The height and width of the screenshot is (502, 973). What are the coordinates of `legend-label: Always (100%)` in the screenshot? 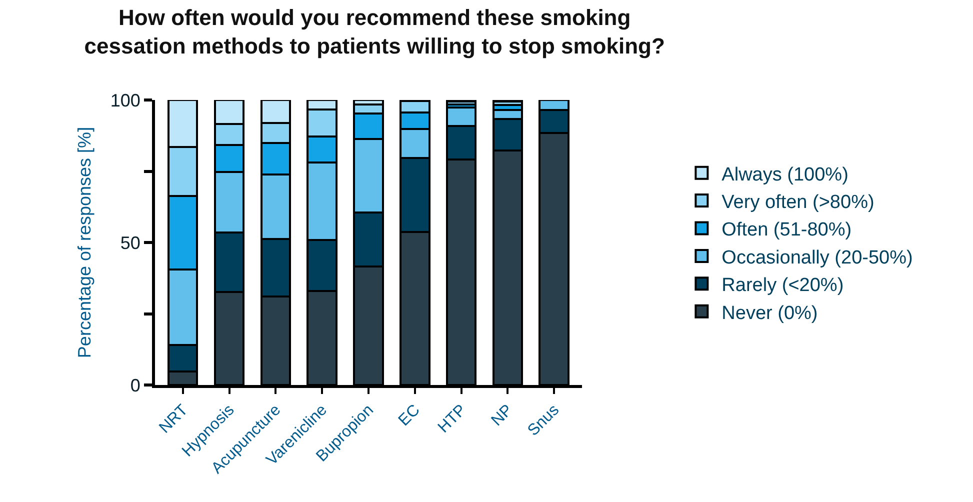 It's located at (785, 175).